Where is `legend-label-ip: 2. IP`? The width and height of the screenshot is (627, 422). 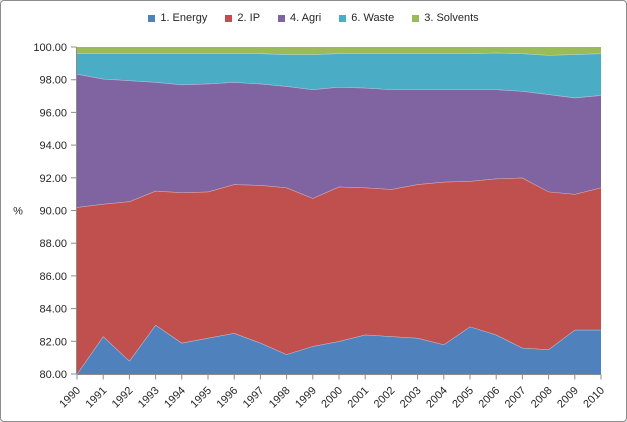
legend-label-ip: 2. IP is located at coordinates (249, 18).